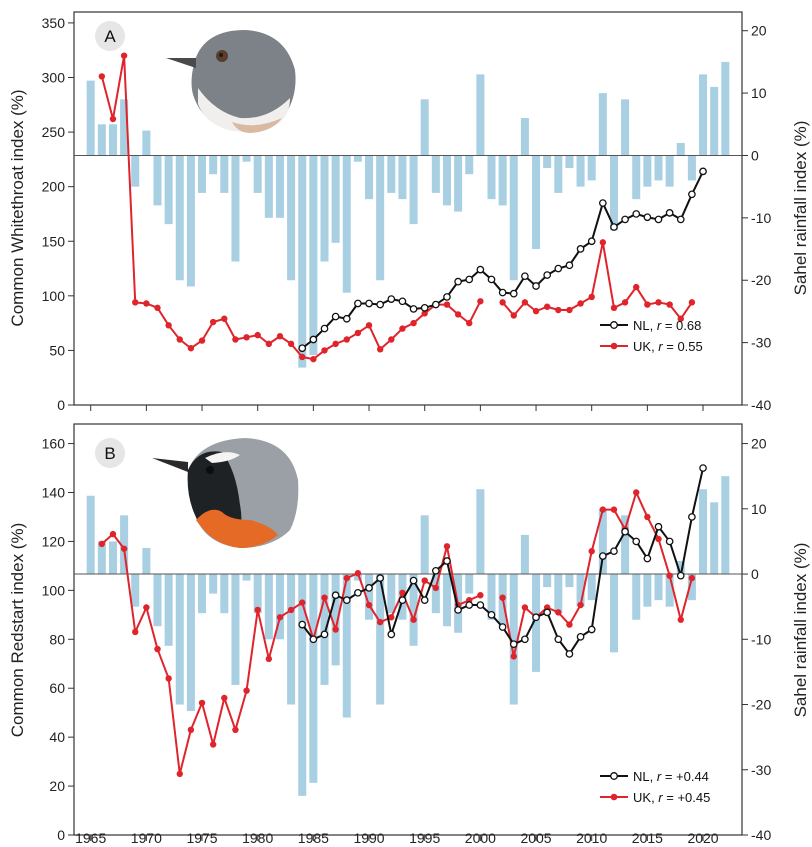 The image size is (812, 847). What do you see at coordinates (54, 132) in the screenshot?
I see `y-tick-label-left: 250` at bounding box center [54, 132].